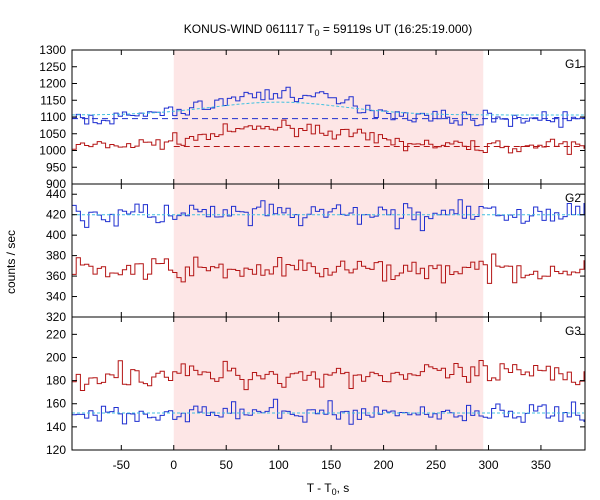  I want to click on x-tick-label: -50, so click(122, 465).